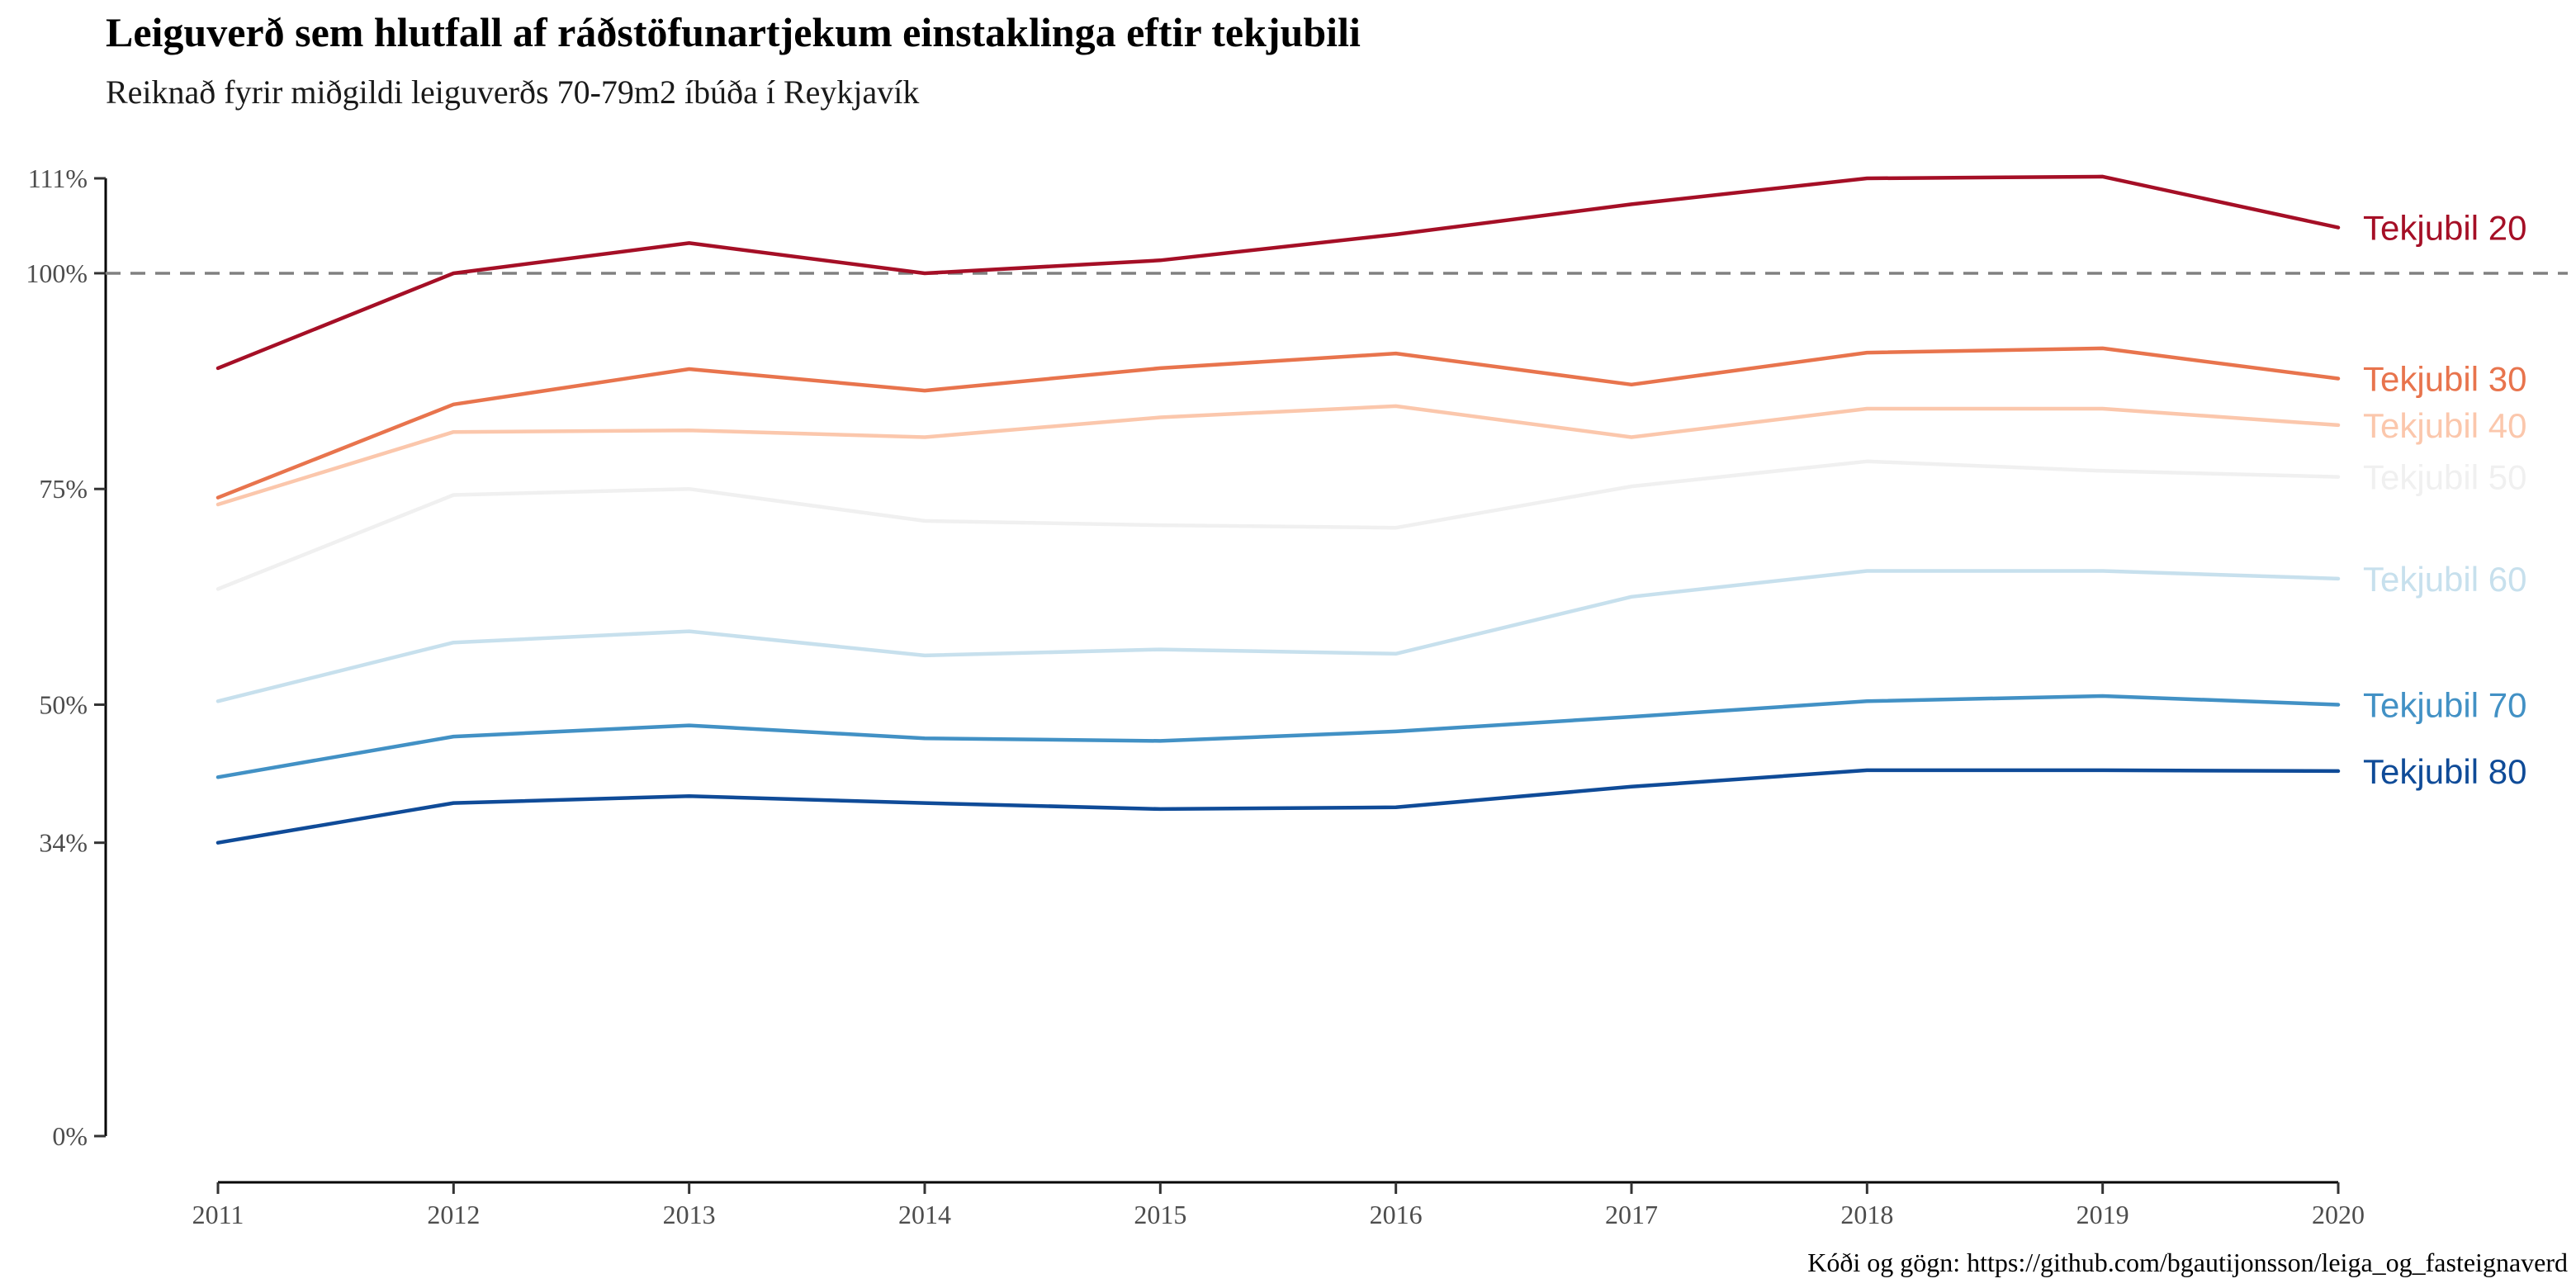 The height and width of the screenshot is (1288, 2576). Describe the element at coordinates (453, 1214) in the screenshot. I see `x-tick-label: 2012` at that location.